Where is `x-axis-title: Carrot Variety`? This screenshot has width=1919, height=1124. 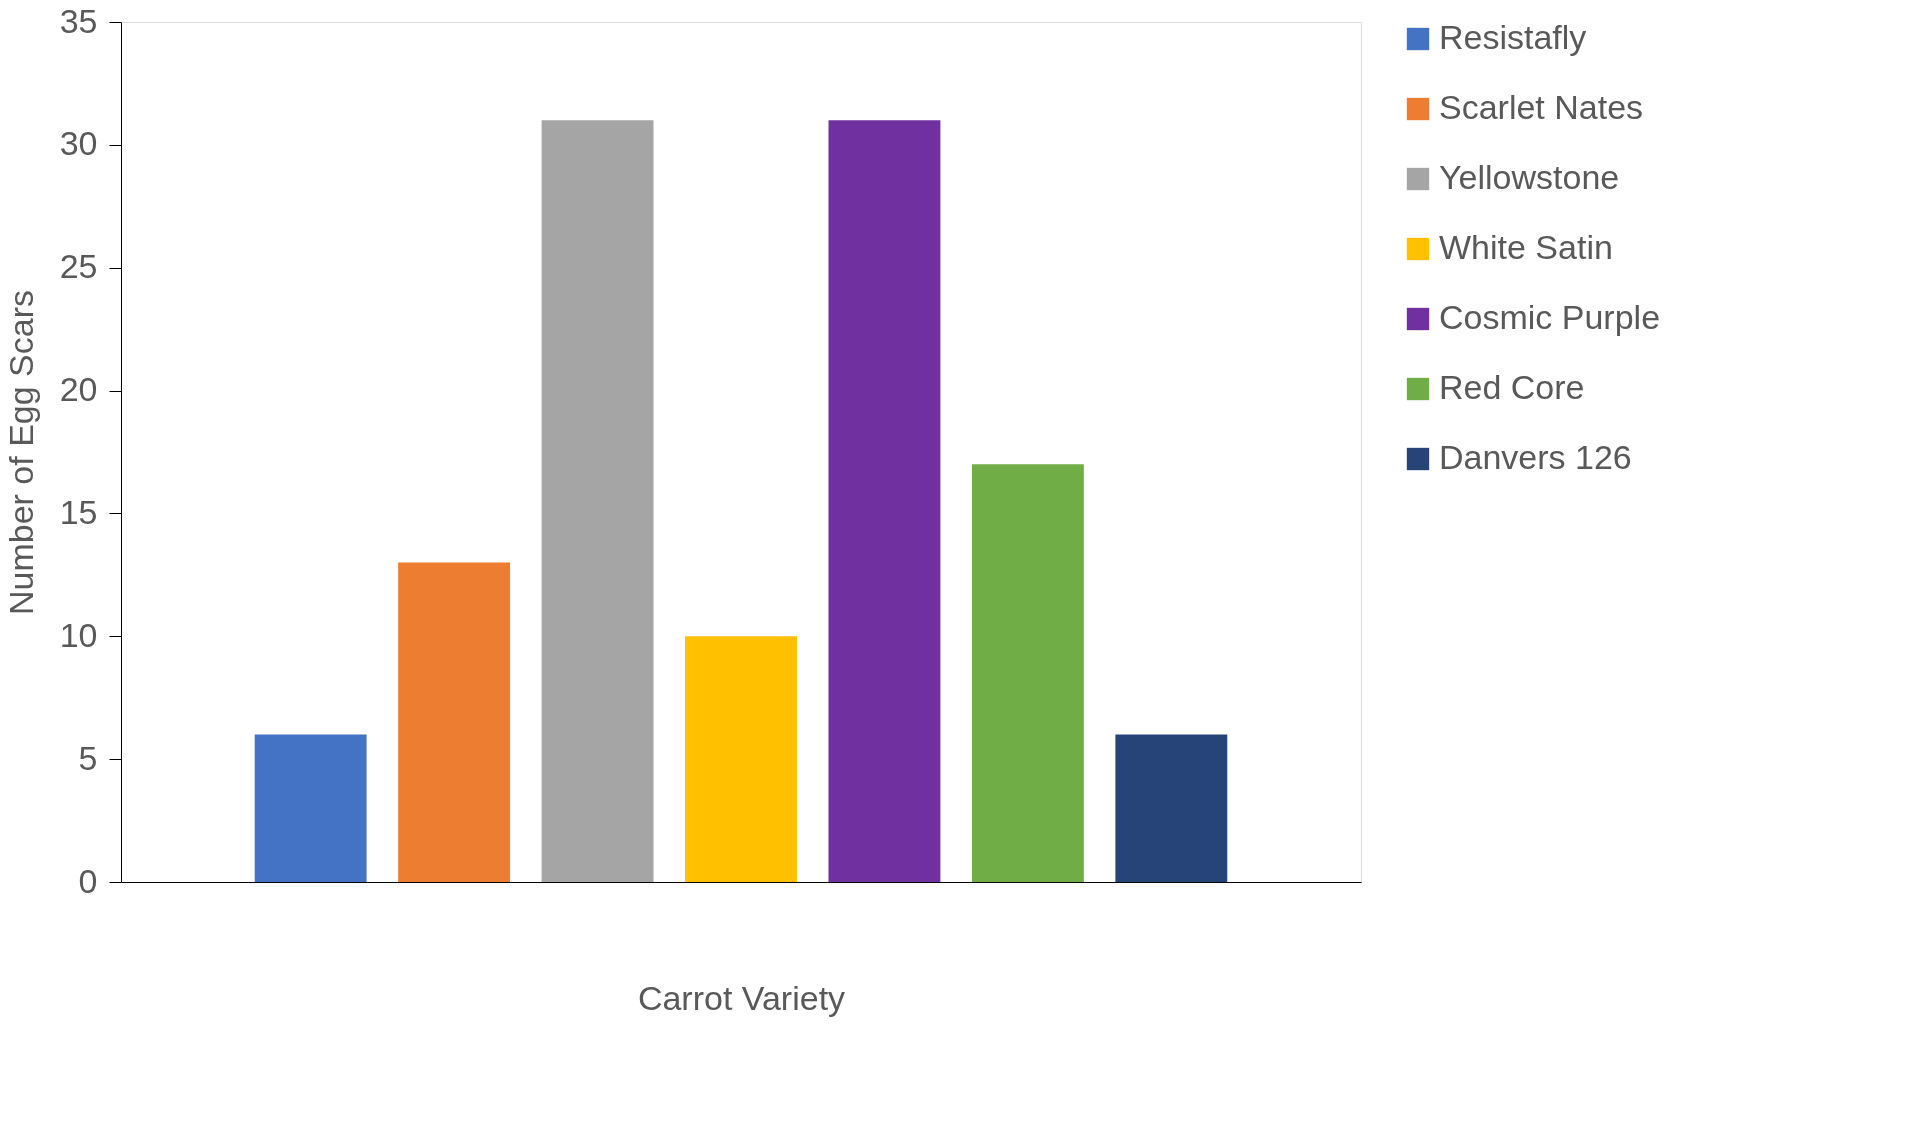
x-axis-title: Carrot Variety is located at coordinates (741, 997).